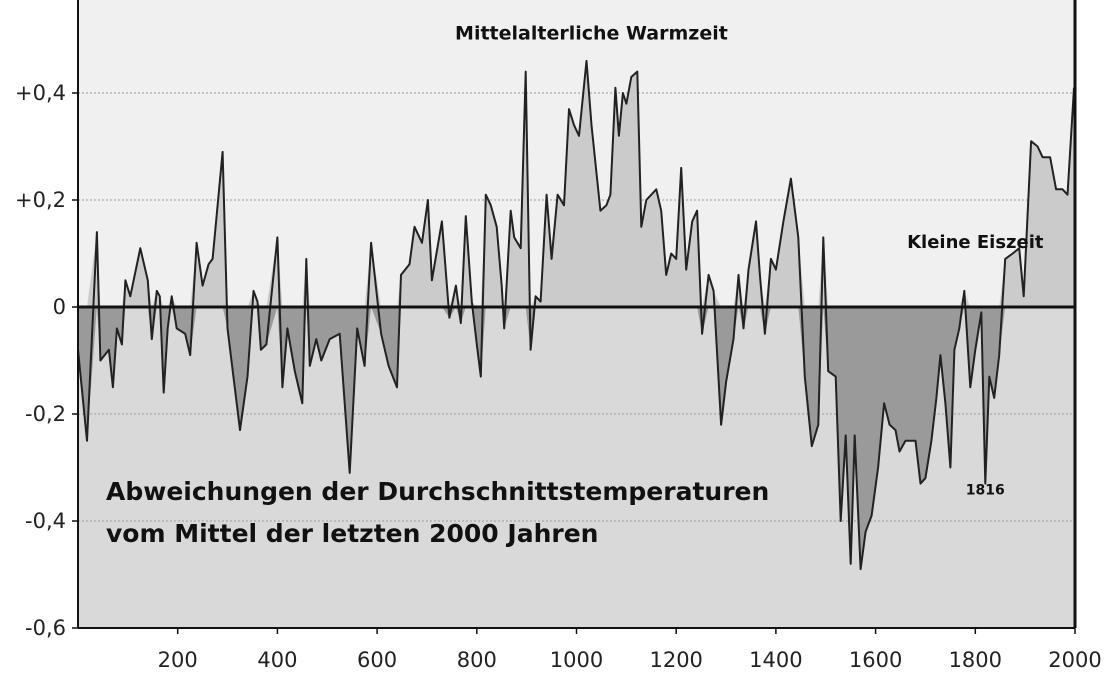  I want to click on y-tick-label: -0,4, so click(45, 521).